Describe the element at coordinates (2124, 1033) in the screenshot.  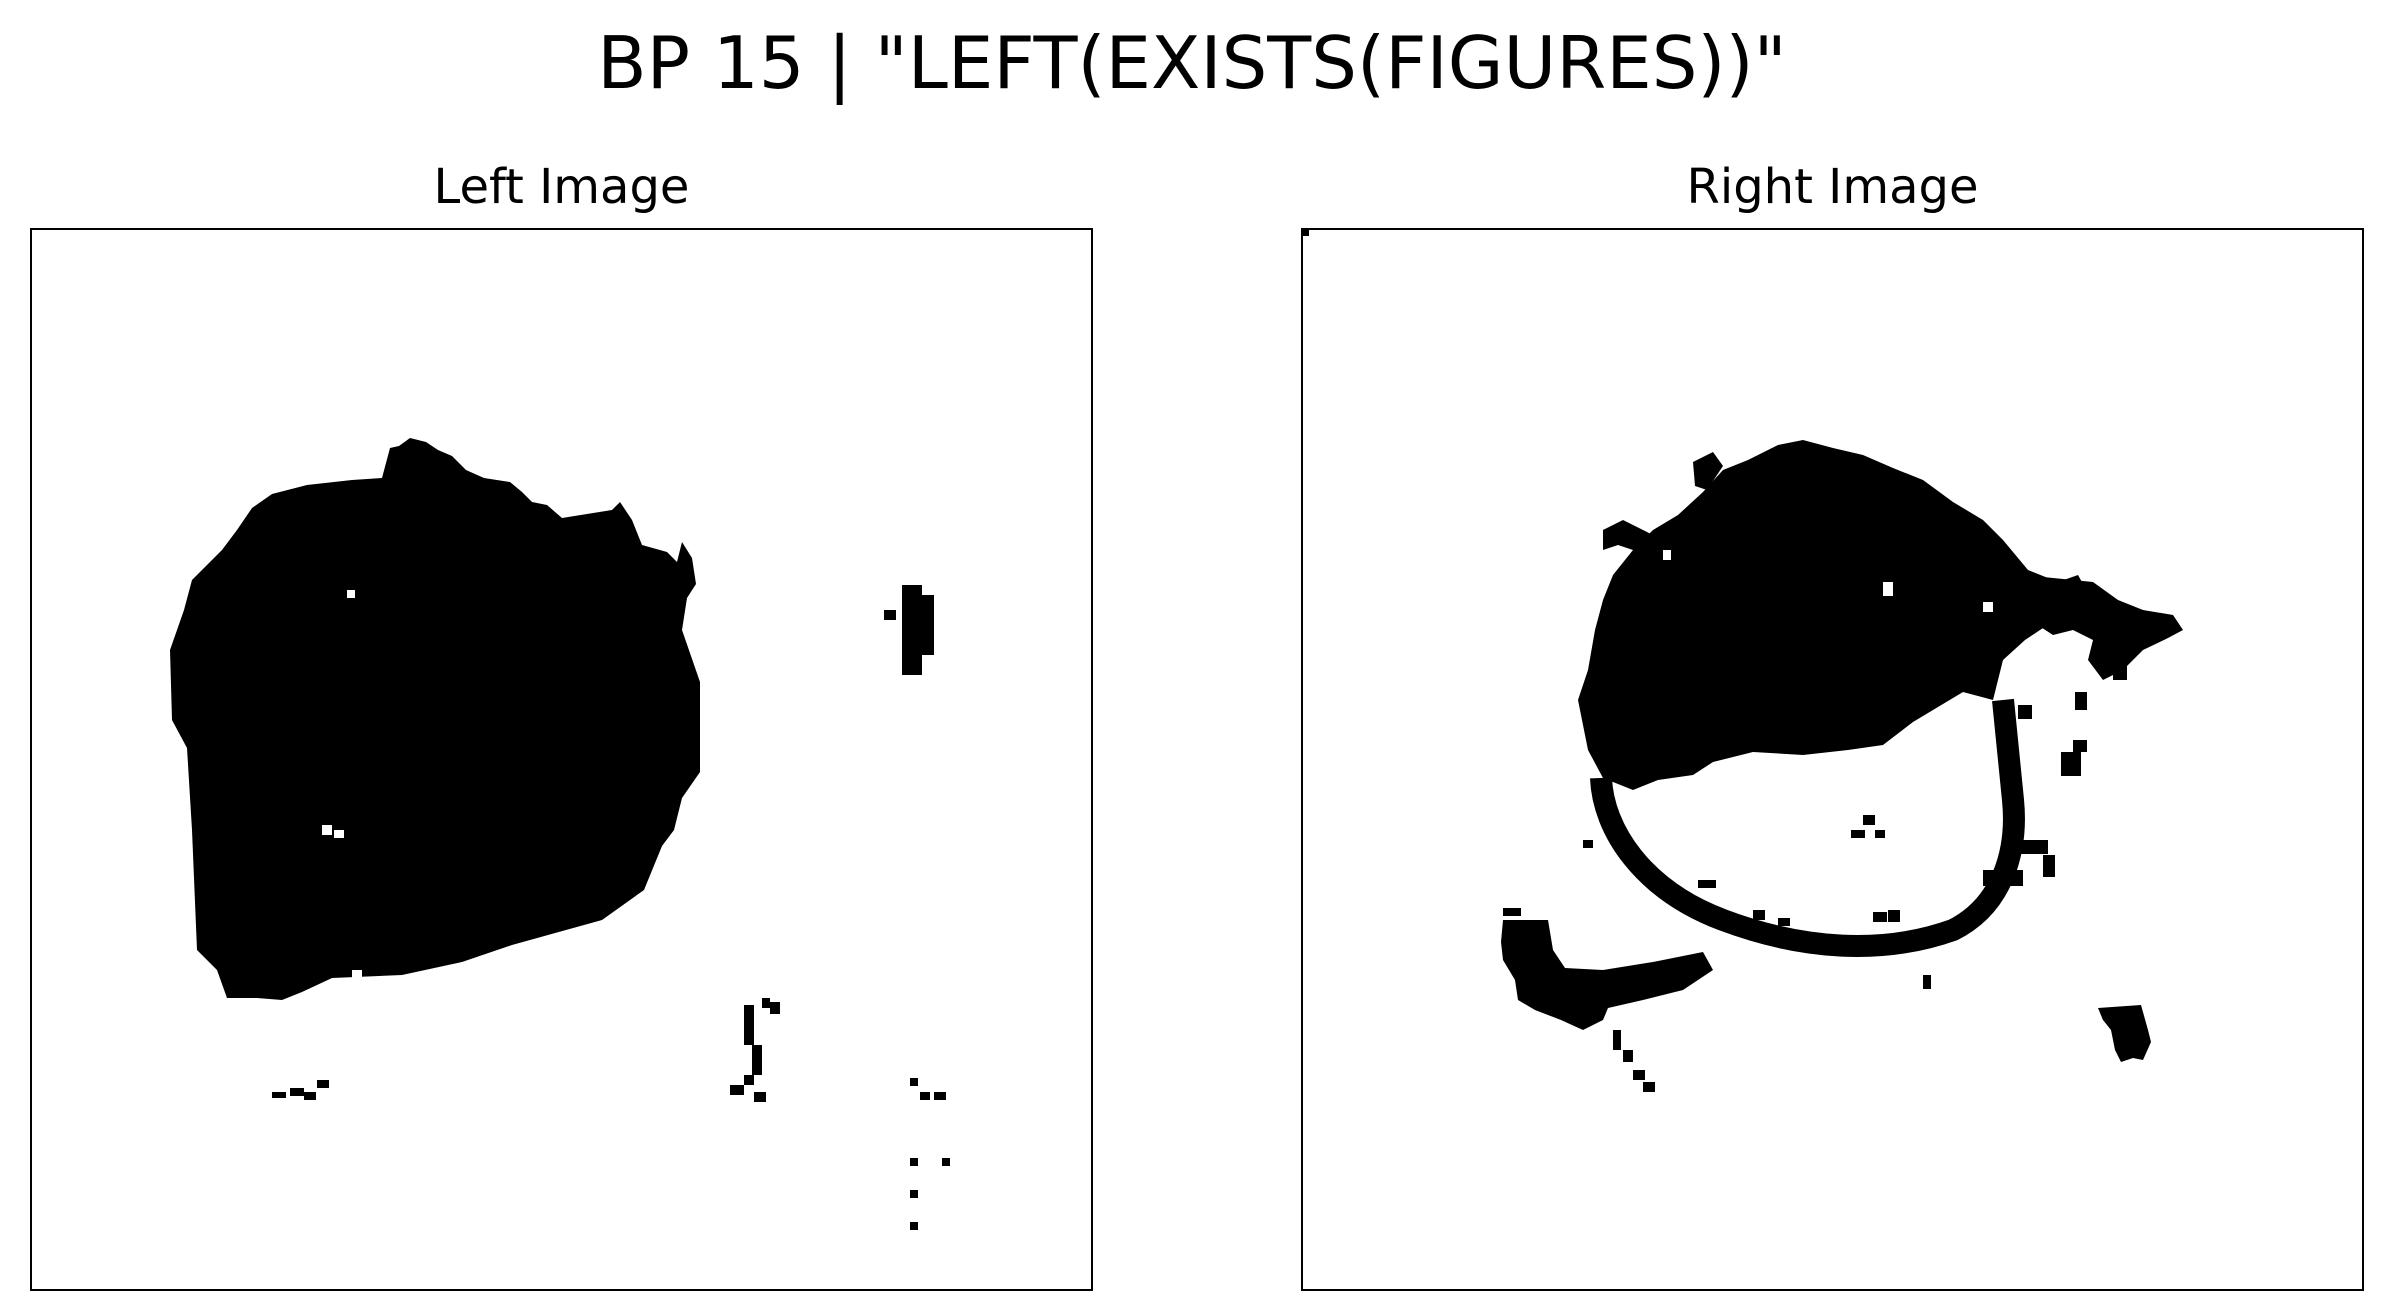
I see `right-small-blob` at that location.